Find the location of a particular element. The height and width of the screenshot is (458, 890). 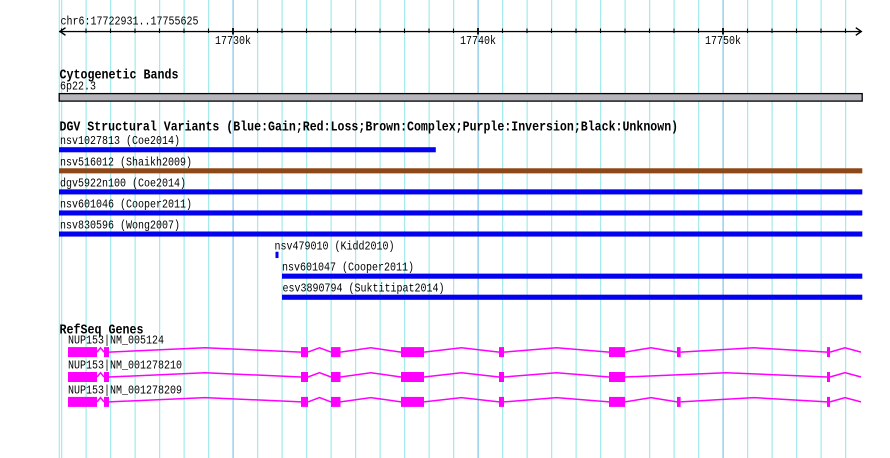

svg-text: 17740k is located at coordinates (478, 41).